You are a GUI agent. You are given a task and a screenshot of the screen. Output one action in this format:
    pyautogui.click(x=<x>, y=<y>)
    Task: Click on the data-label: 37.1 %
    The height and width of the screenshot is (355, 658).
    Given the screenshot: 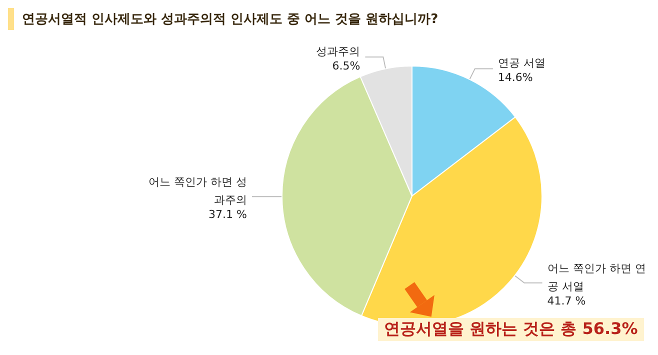 What is the action you would take?
    pyautogui.click(x=227, y=215)
    